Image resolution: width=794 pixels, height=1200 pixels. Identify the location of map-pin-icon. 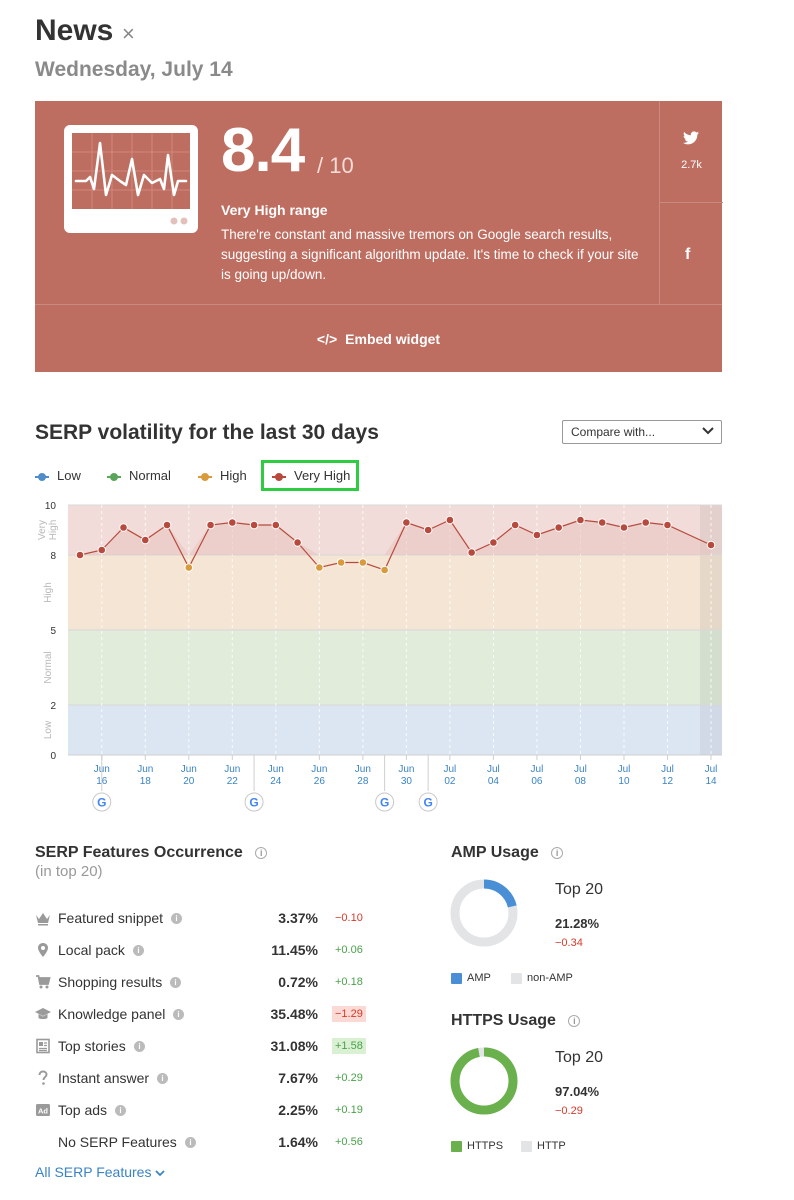
(43, 950).